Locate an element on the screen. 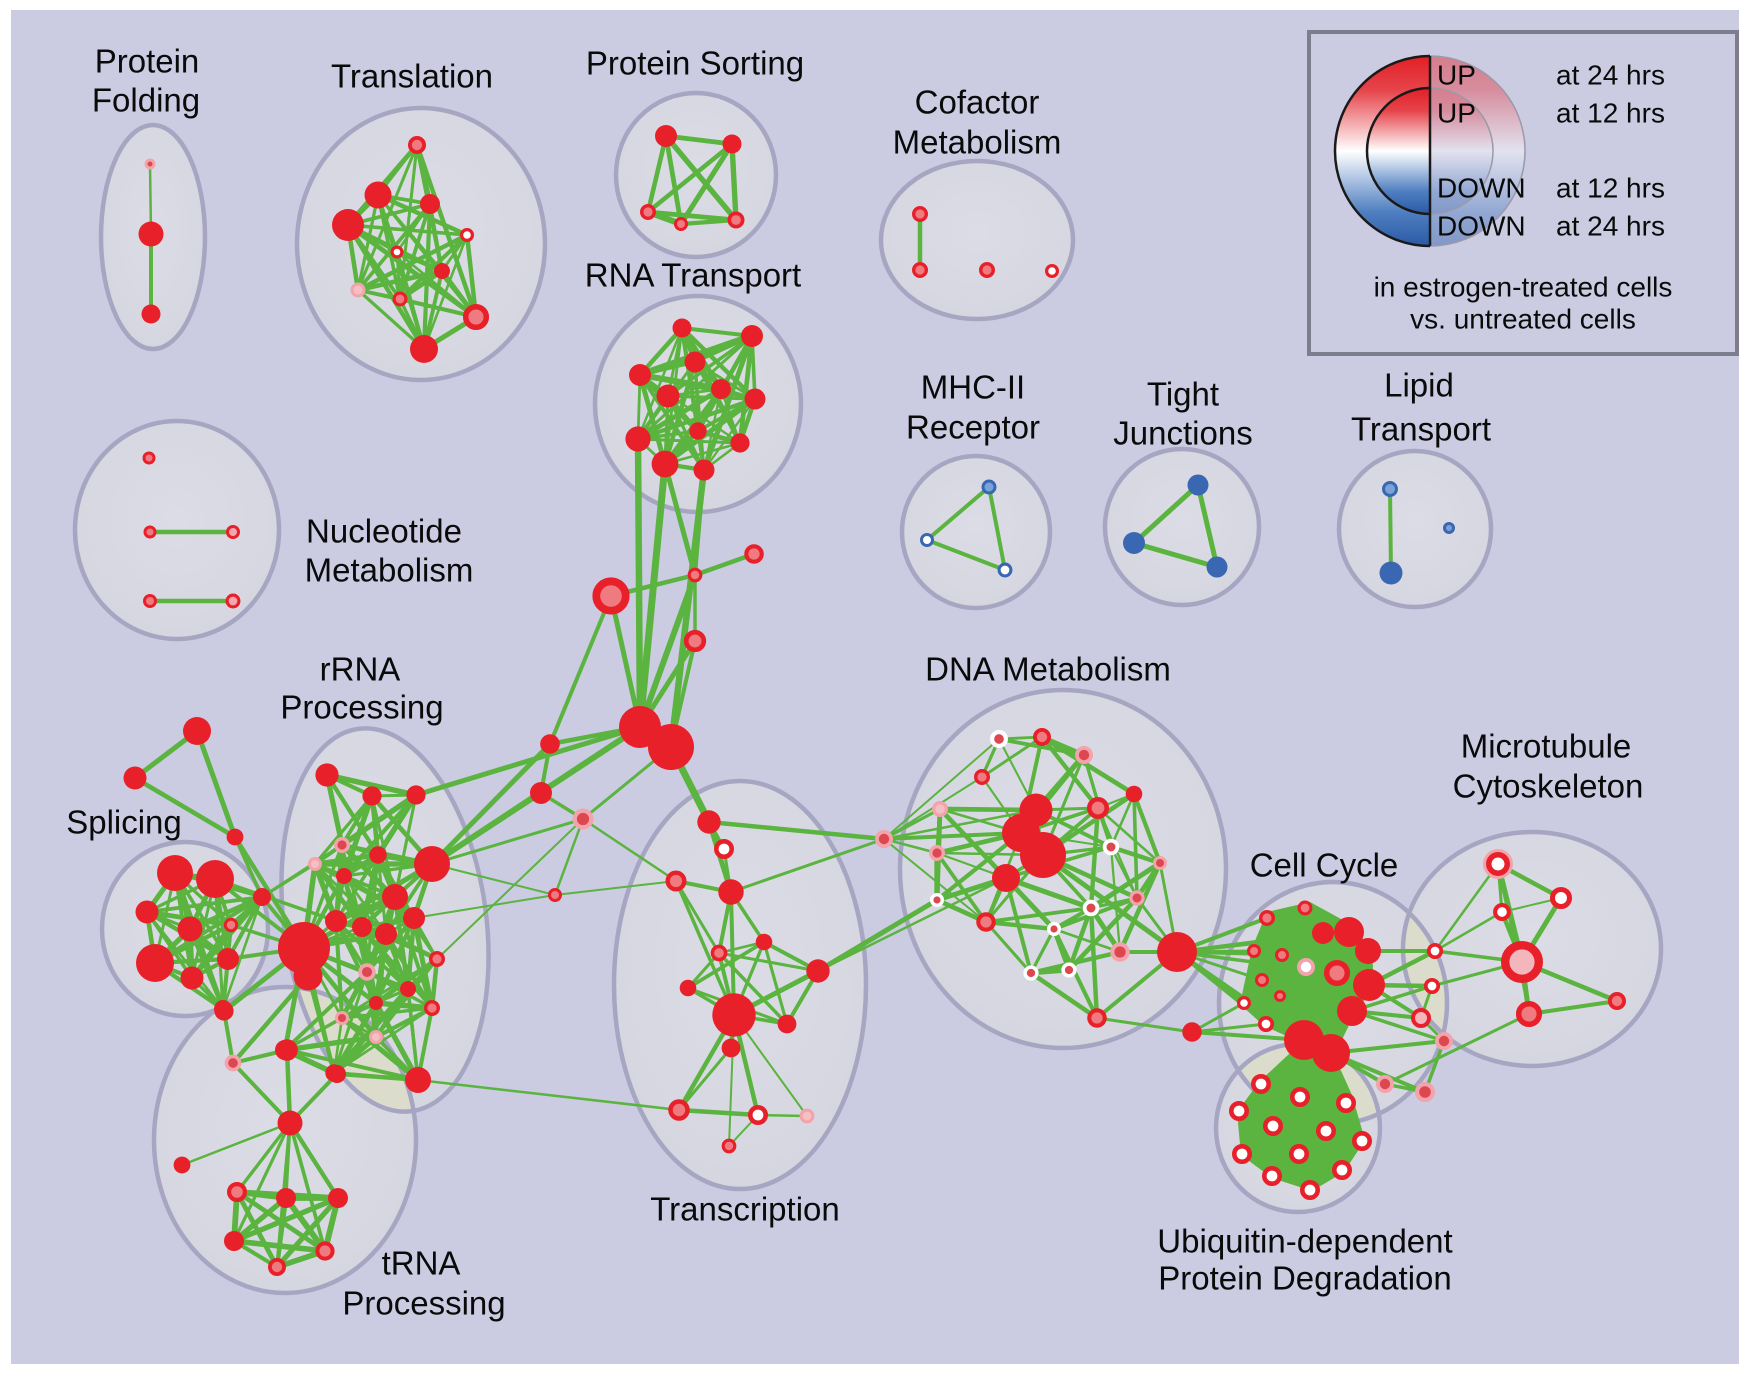 The height and width of the screenshot is (1381, 1750). svg-text: Cofactor is located at coordinates (977, 102).